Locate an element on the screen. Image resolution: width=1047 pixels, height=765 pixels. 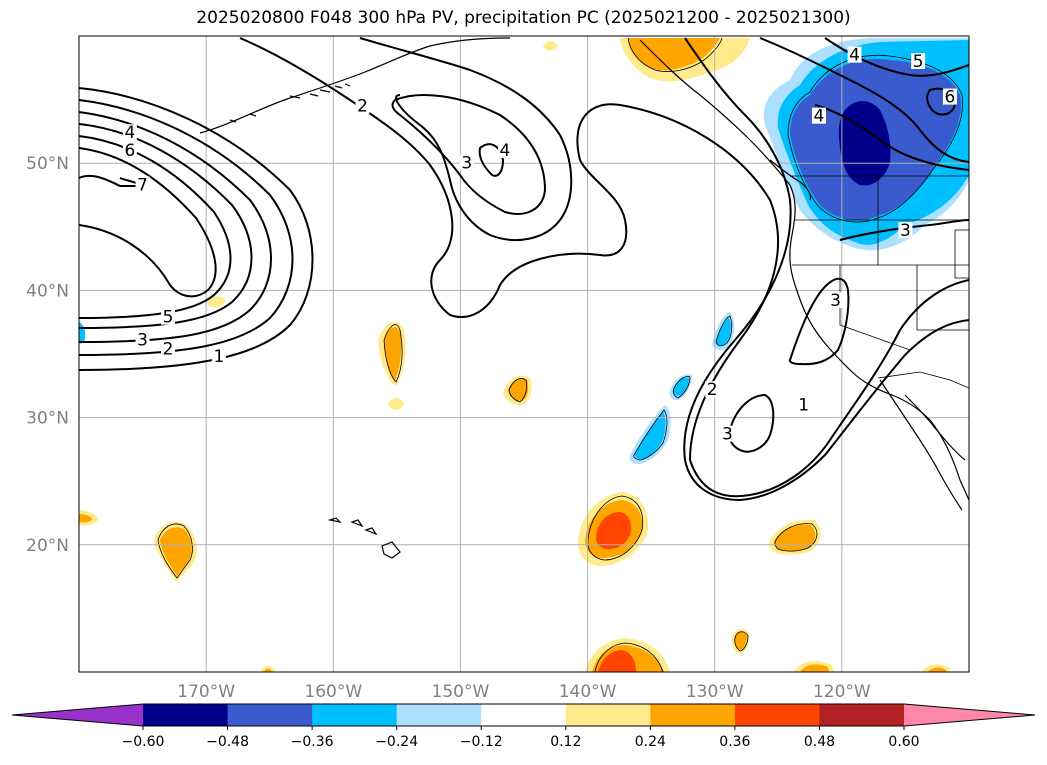
lat-label: 40°N is located at coordinates (47, 291).